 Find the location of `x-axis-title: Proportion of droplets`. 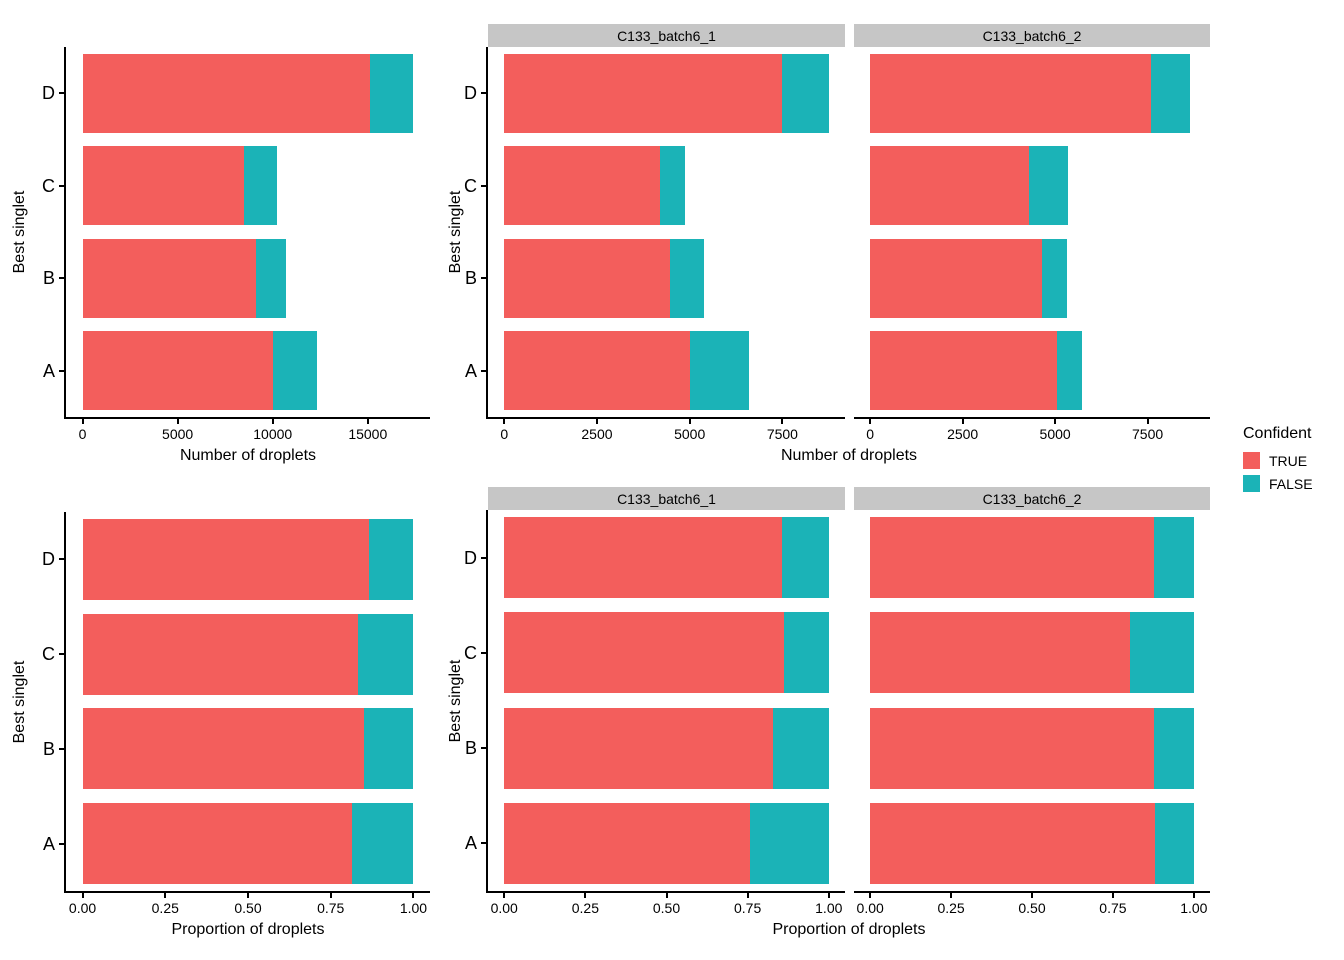

x-axis-title: Proportion of droplets is located at coordinates (248, 929).